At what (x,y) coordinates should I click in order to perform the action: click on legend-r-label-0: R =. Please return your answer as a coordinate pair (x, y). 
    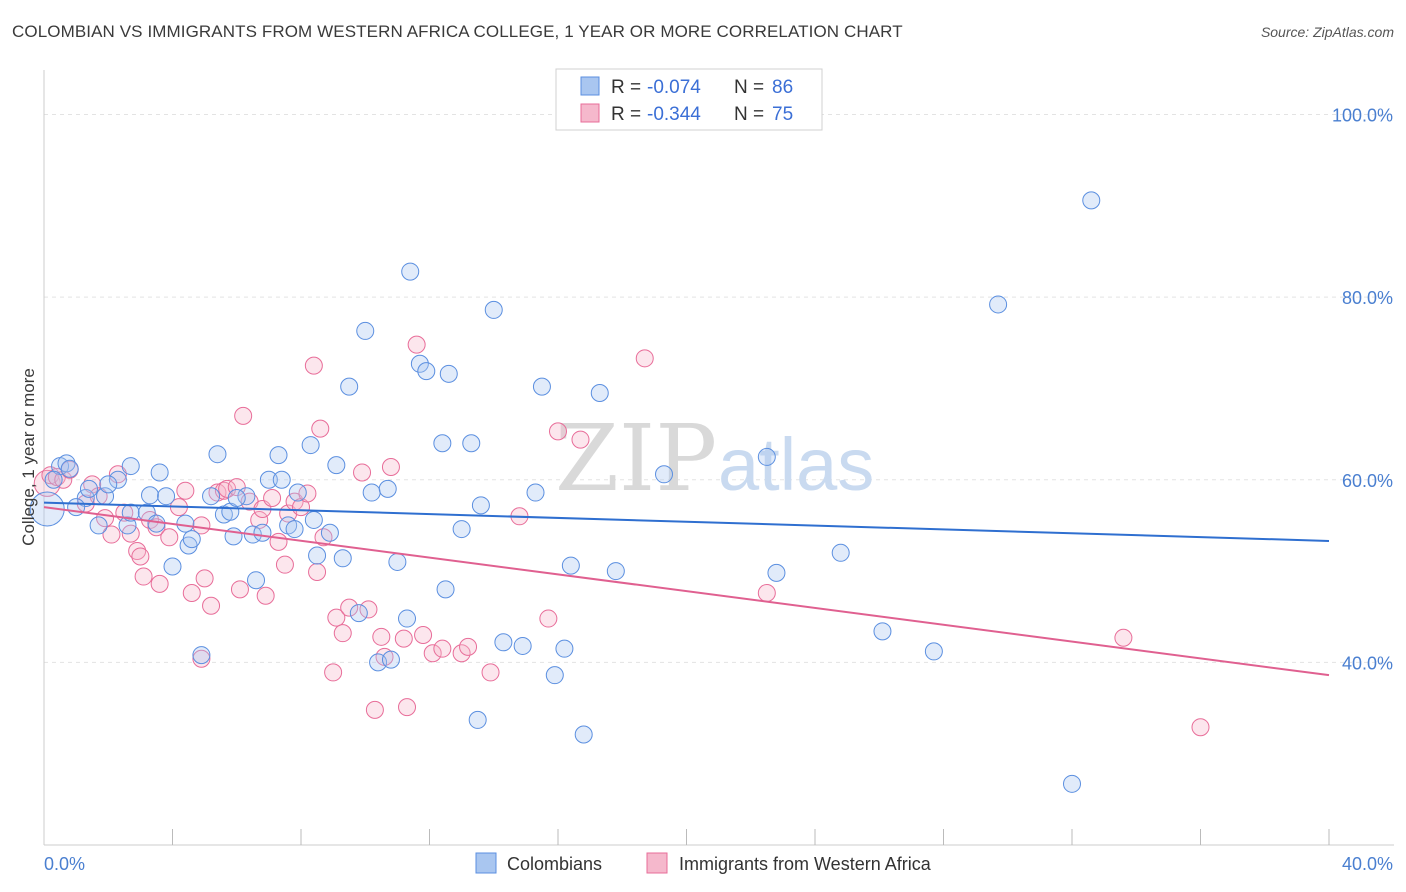
    Looking at the image, I should click on (626, 87).